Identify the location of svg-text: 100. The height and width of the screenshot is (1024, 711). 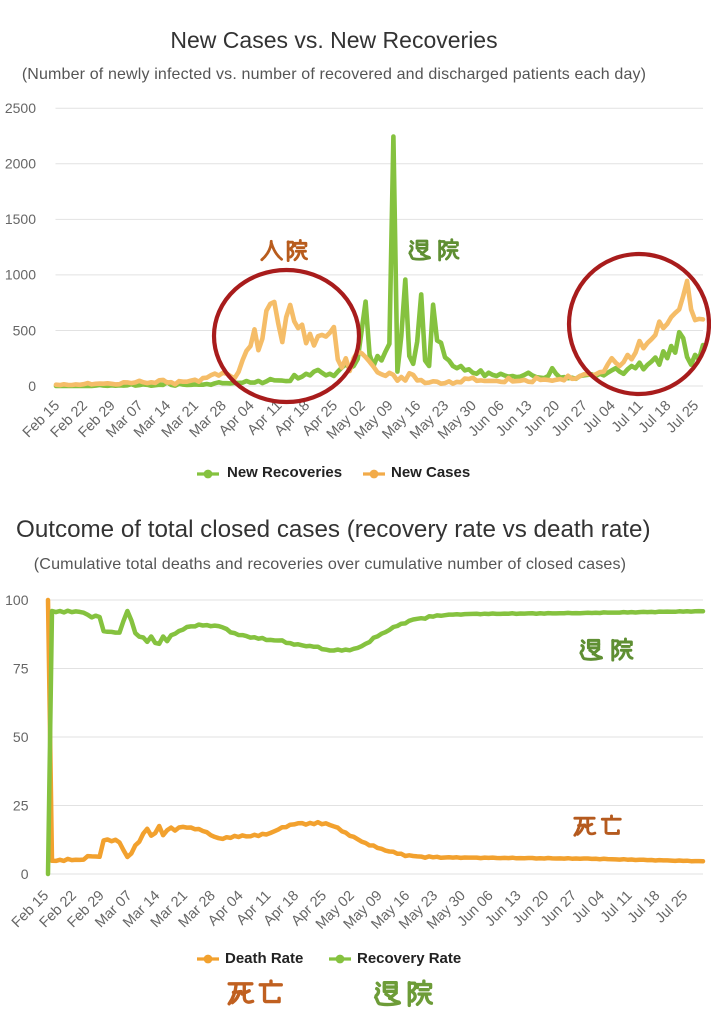
(17, 600).